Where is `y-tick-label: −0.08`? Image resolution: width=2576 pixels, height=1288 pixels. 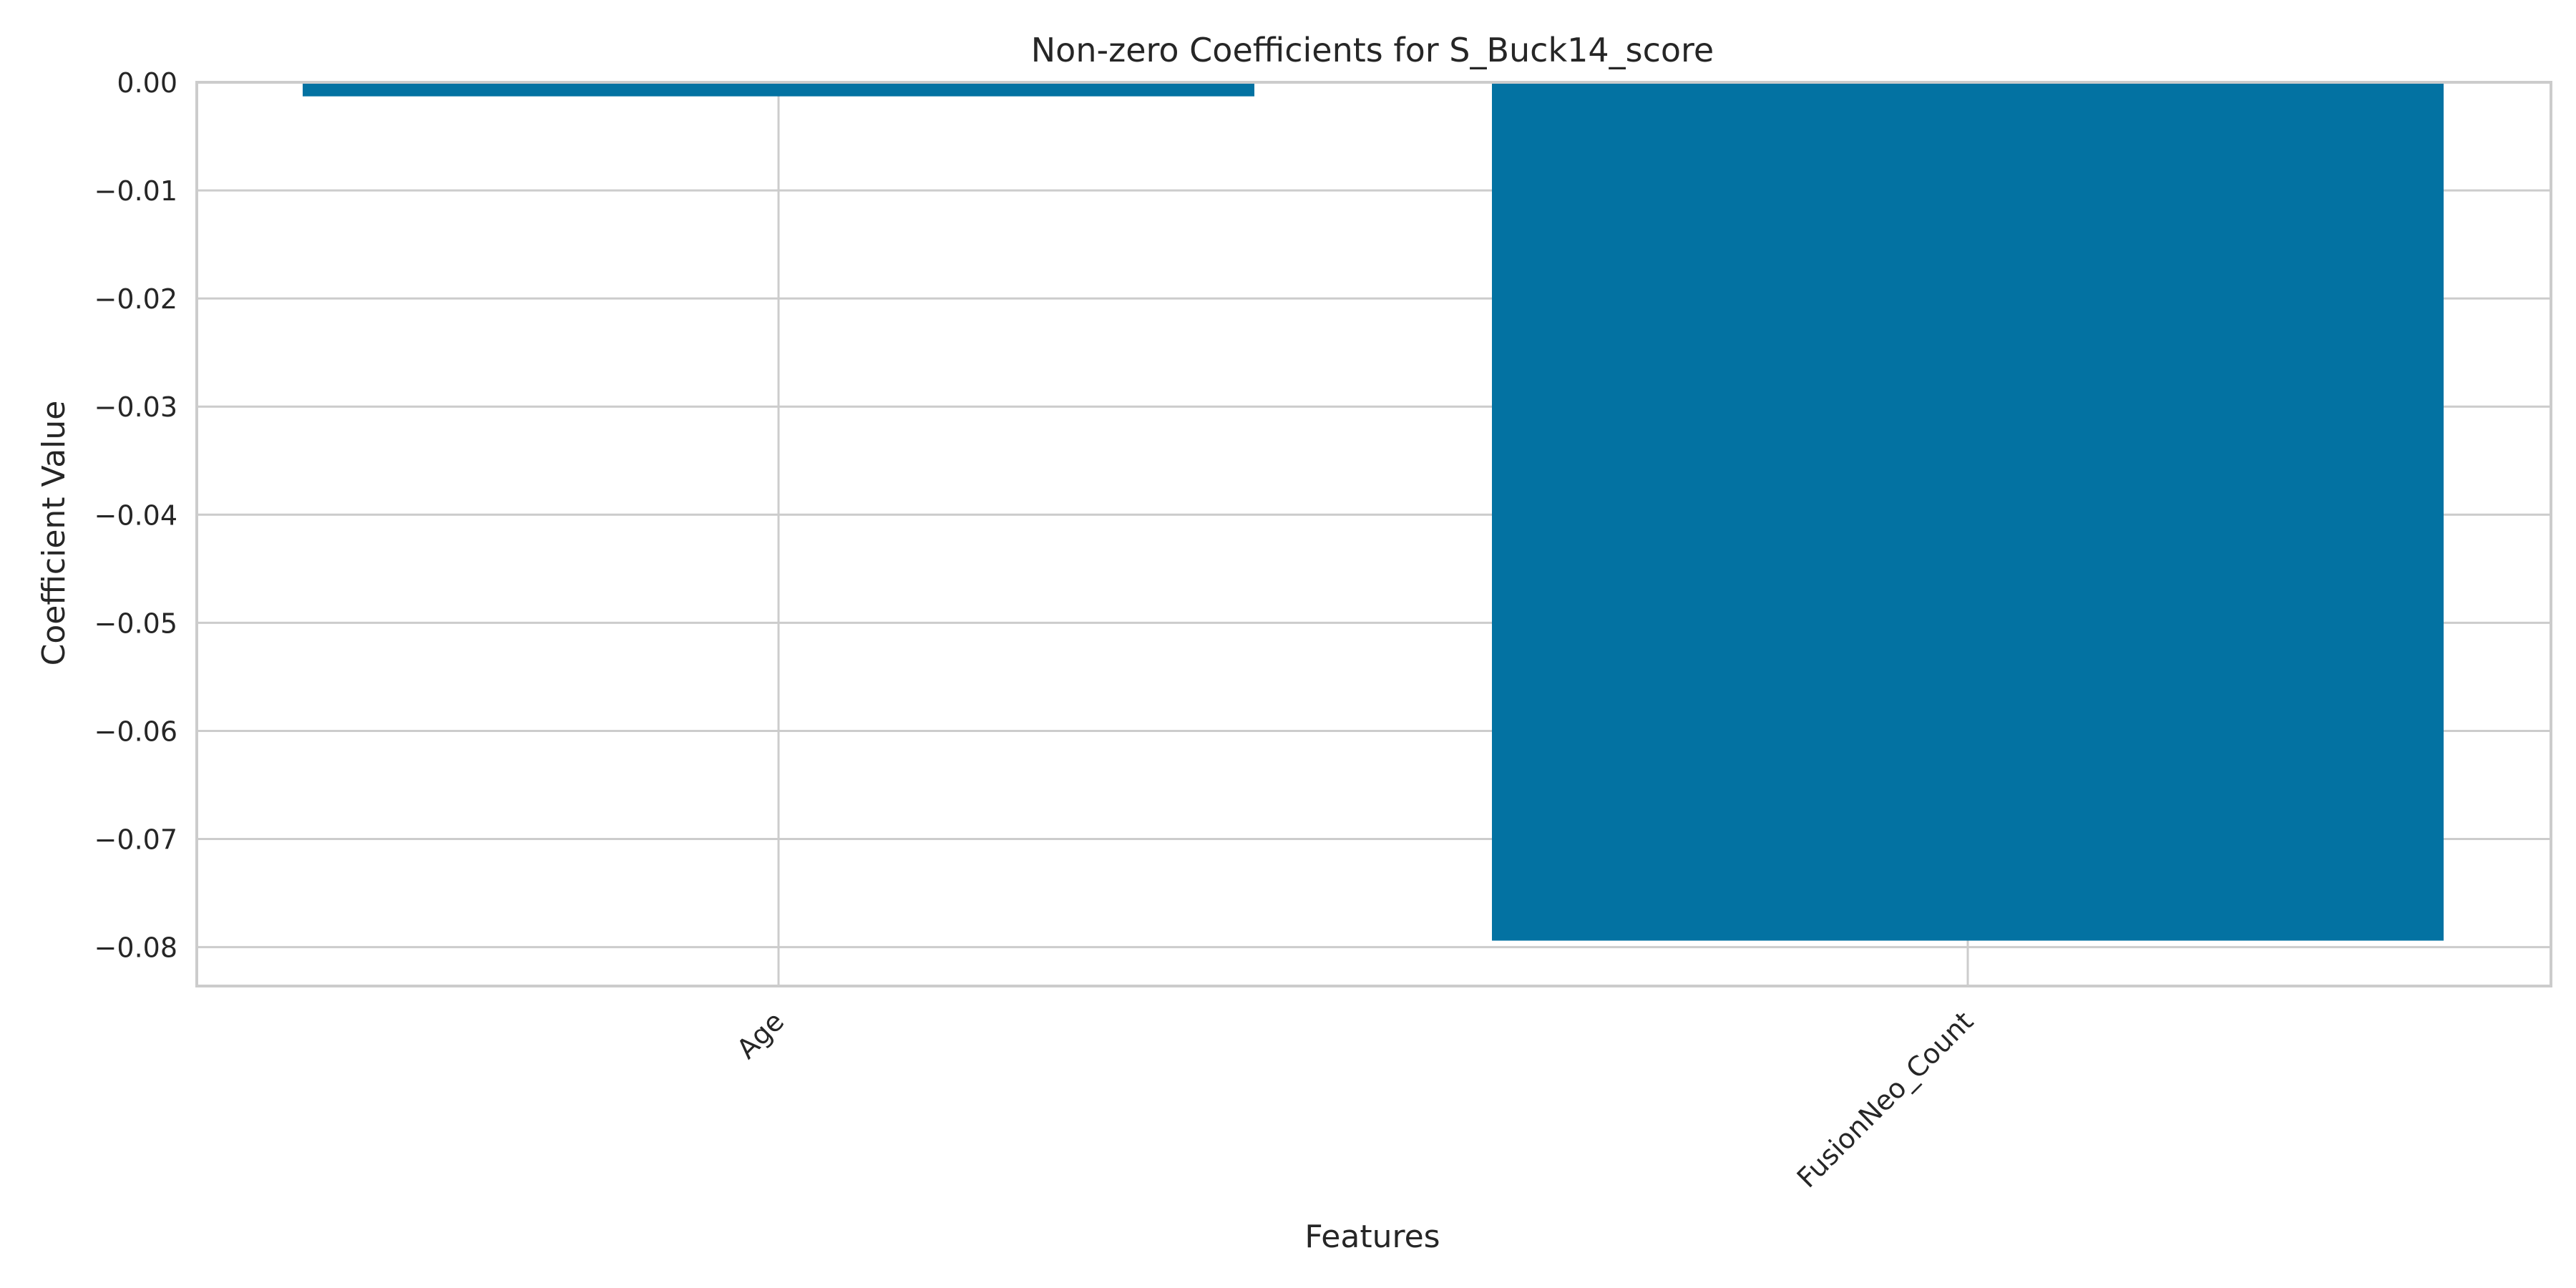
y-tick-label: −0.08 is located at coordinates (135, 948).